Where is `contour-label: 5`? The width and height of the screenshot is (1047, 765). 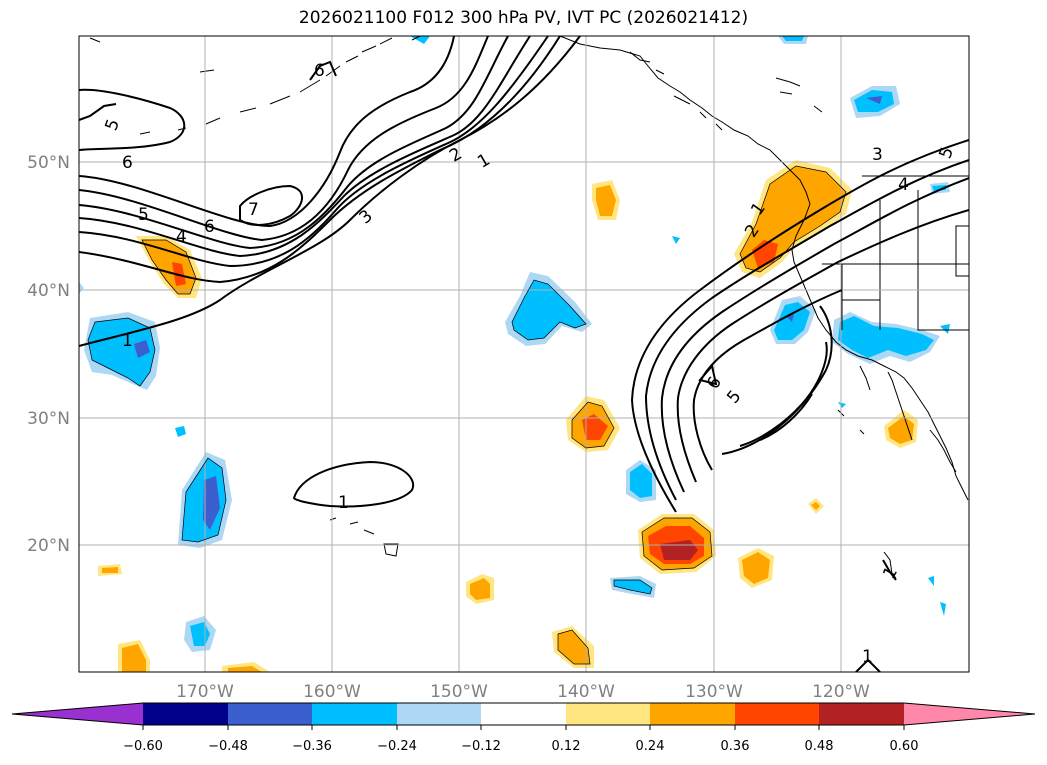
contour-label: 5 is located at coordinates (143, 215).